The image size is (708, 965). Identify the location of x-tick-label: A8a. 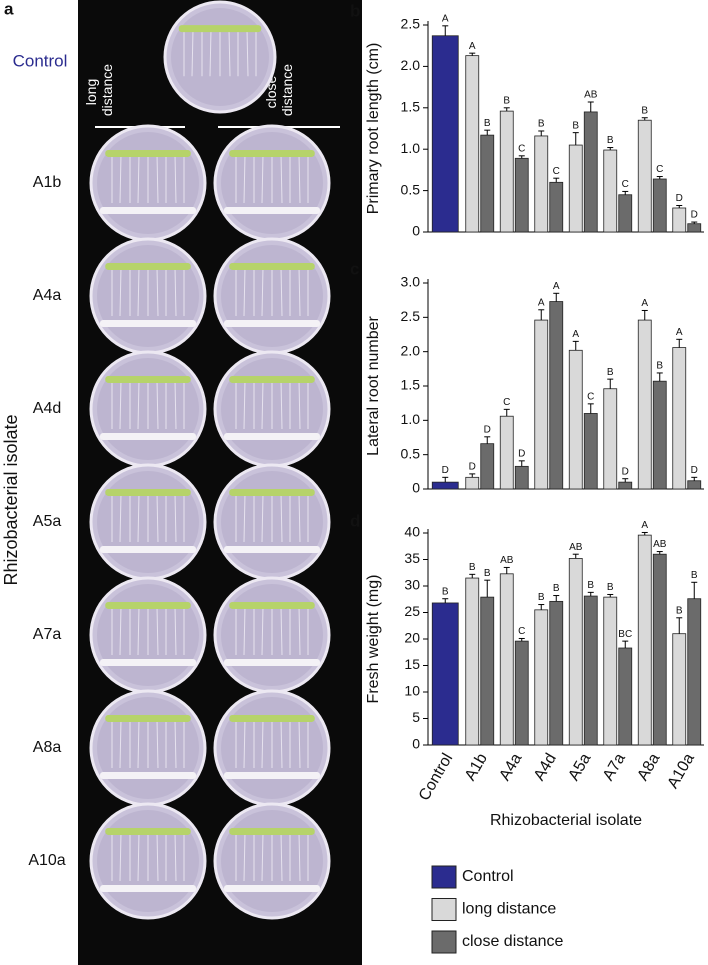
(648, 767).